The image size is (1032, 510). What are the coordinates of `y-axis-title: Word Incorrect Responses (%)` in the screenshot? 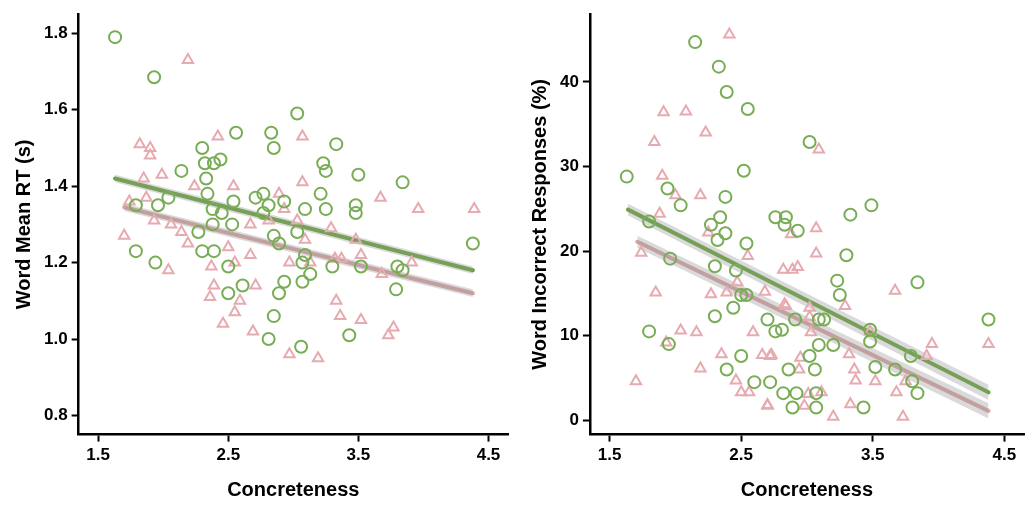 It's located at (538, 224).